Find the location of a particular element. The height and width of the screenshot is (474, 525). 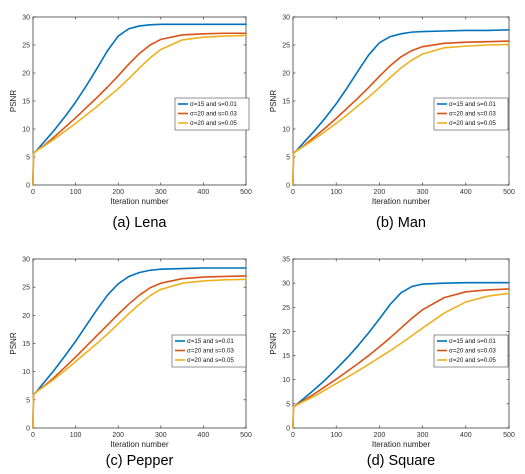

panel-caption: (c) Pepper is located at coordinates (140, 461).